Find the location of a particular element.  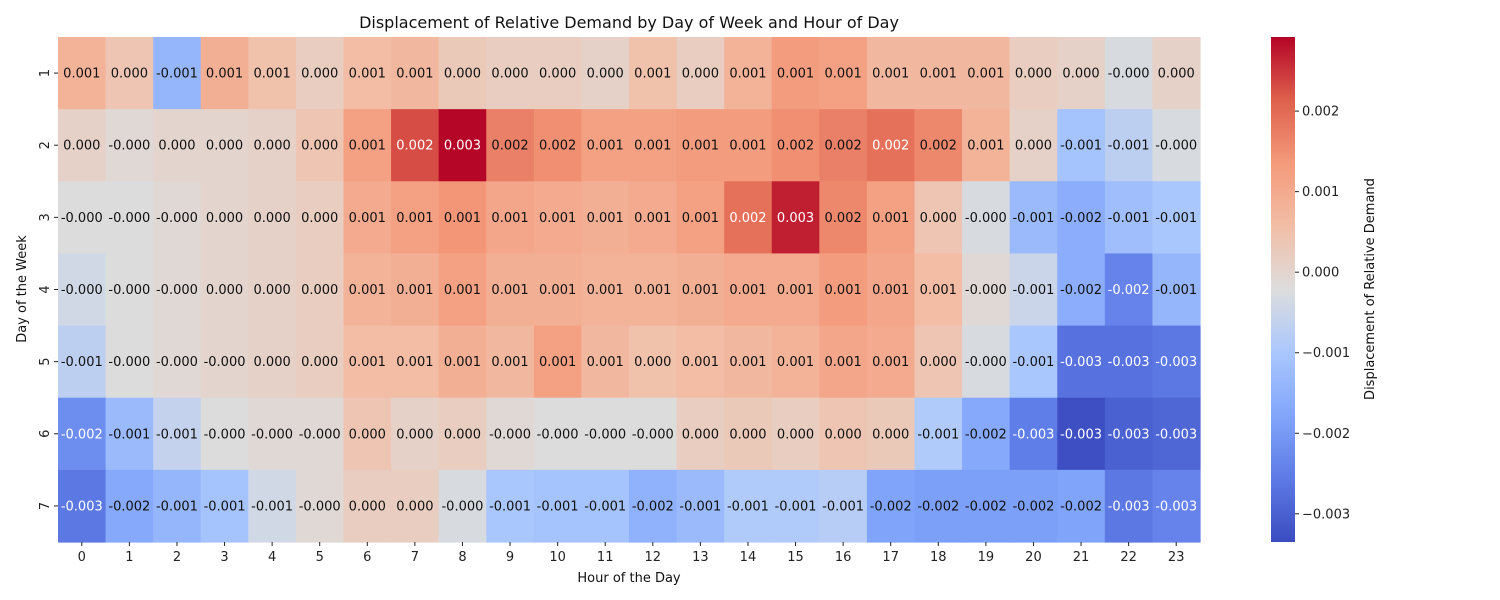

x-tick-label: 7 is located at coordinates (415, 557).